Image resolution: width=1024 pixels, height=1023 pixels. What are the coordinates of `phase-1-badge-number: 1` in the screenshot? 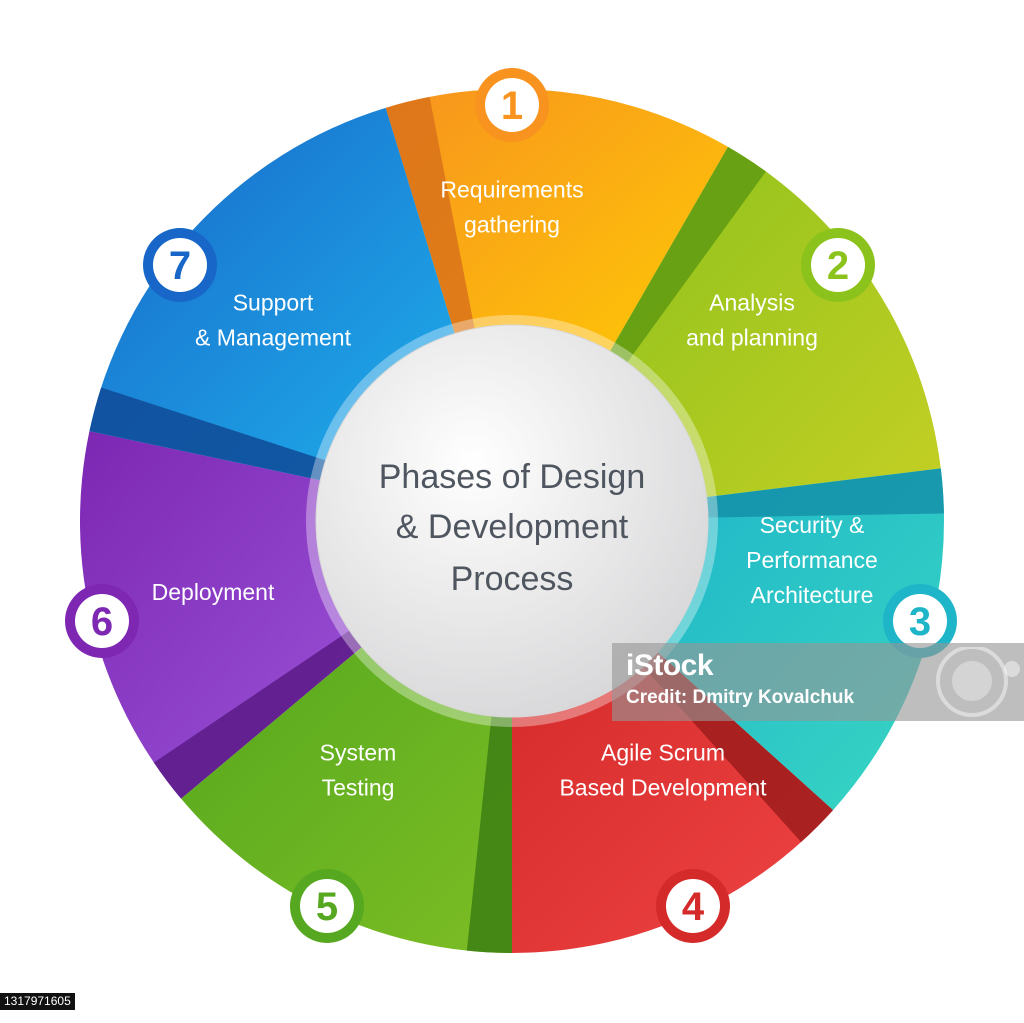 It's located at (512, 106).